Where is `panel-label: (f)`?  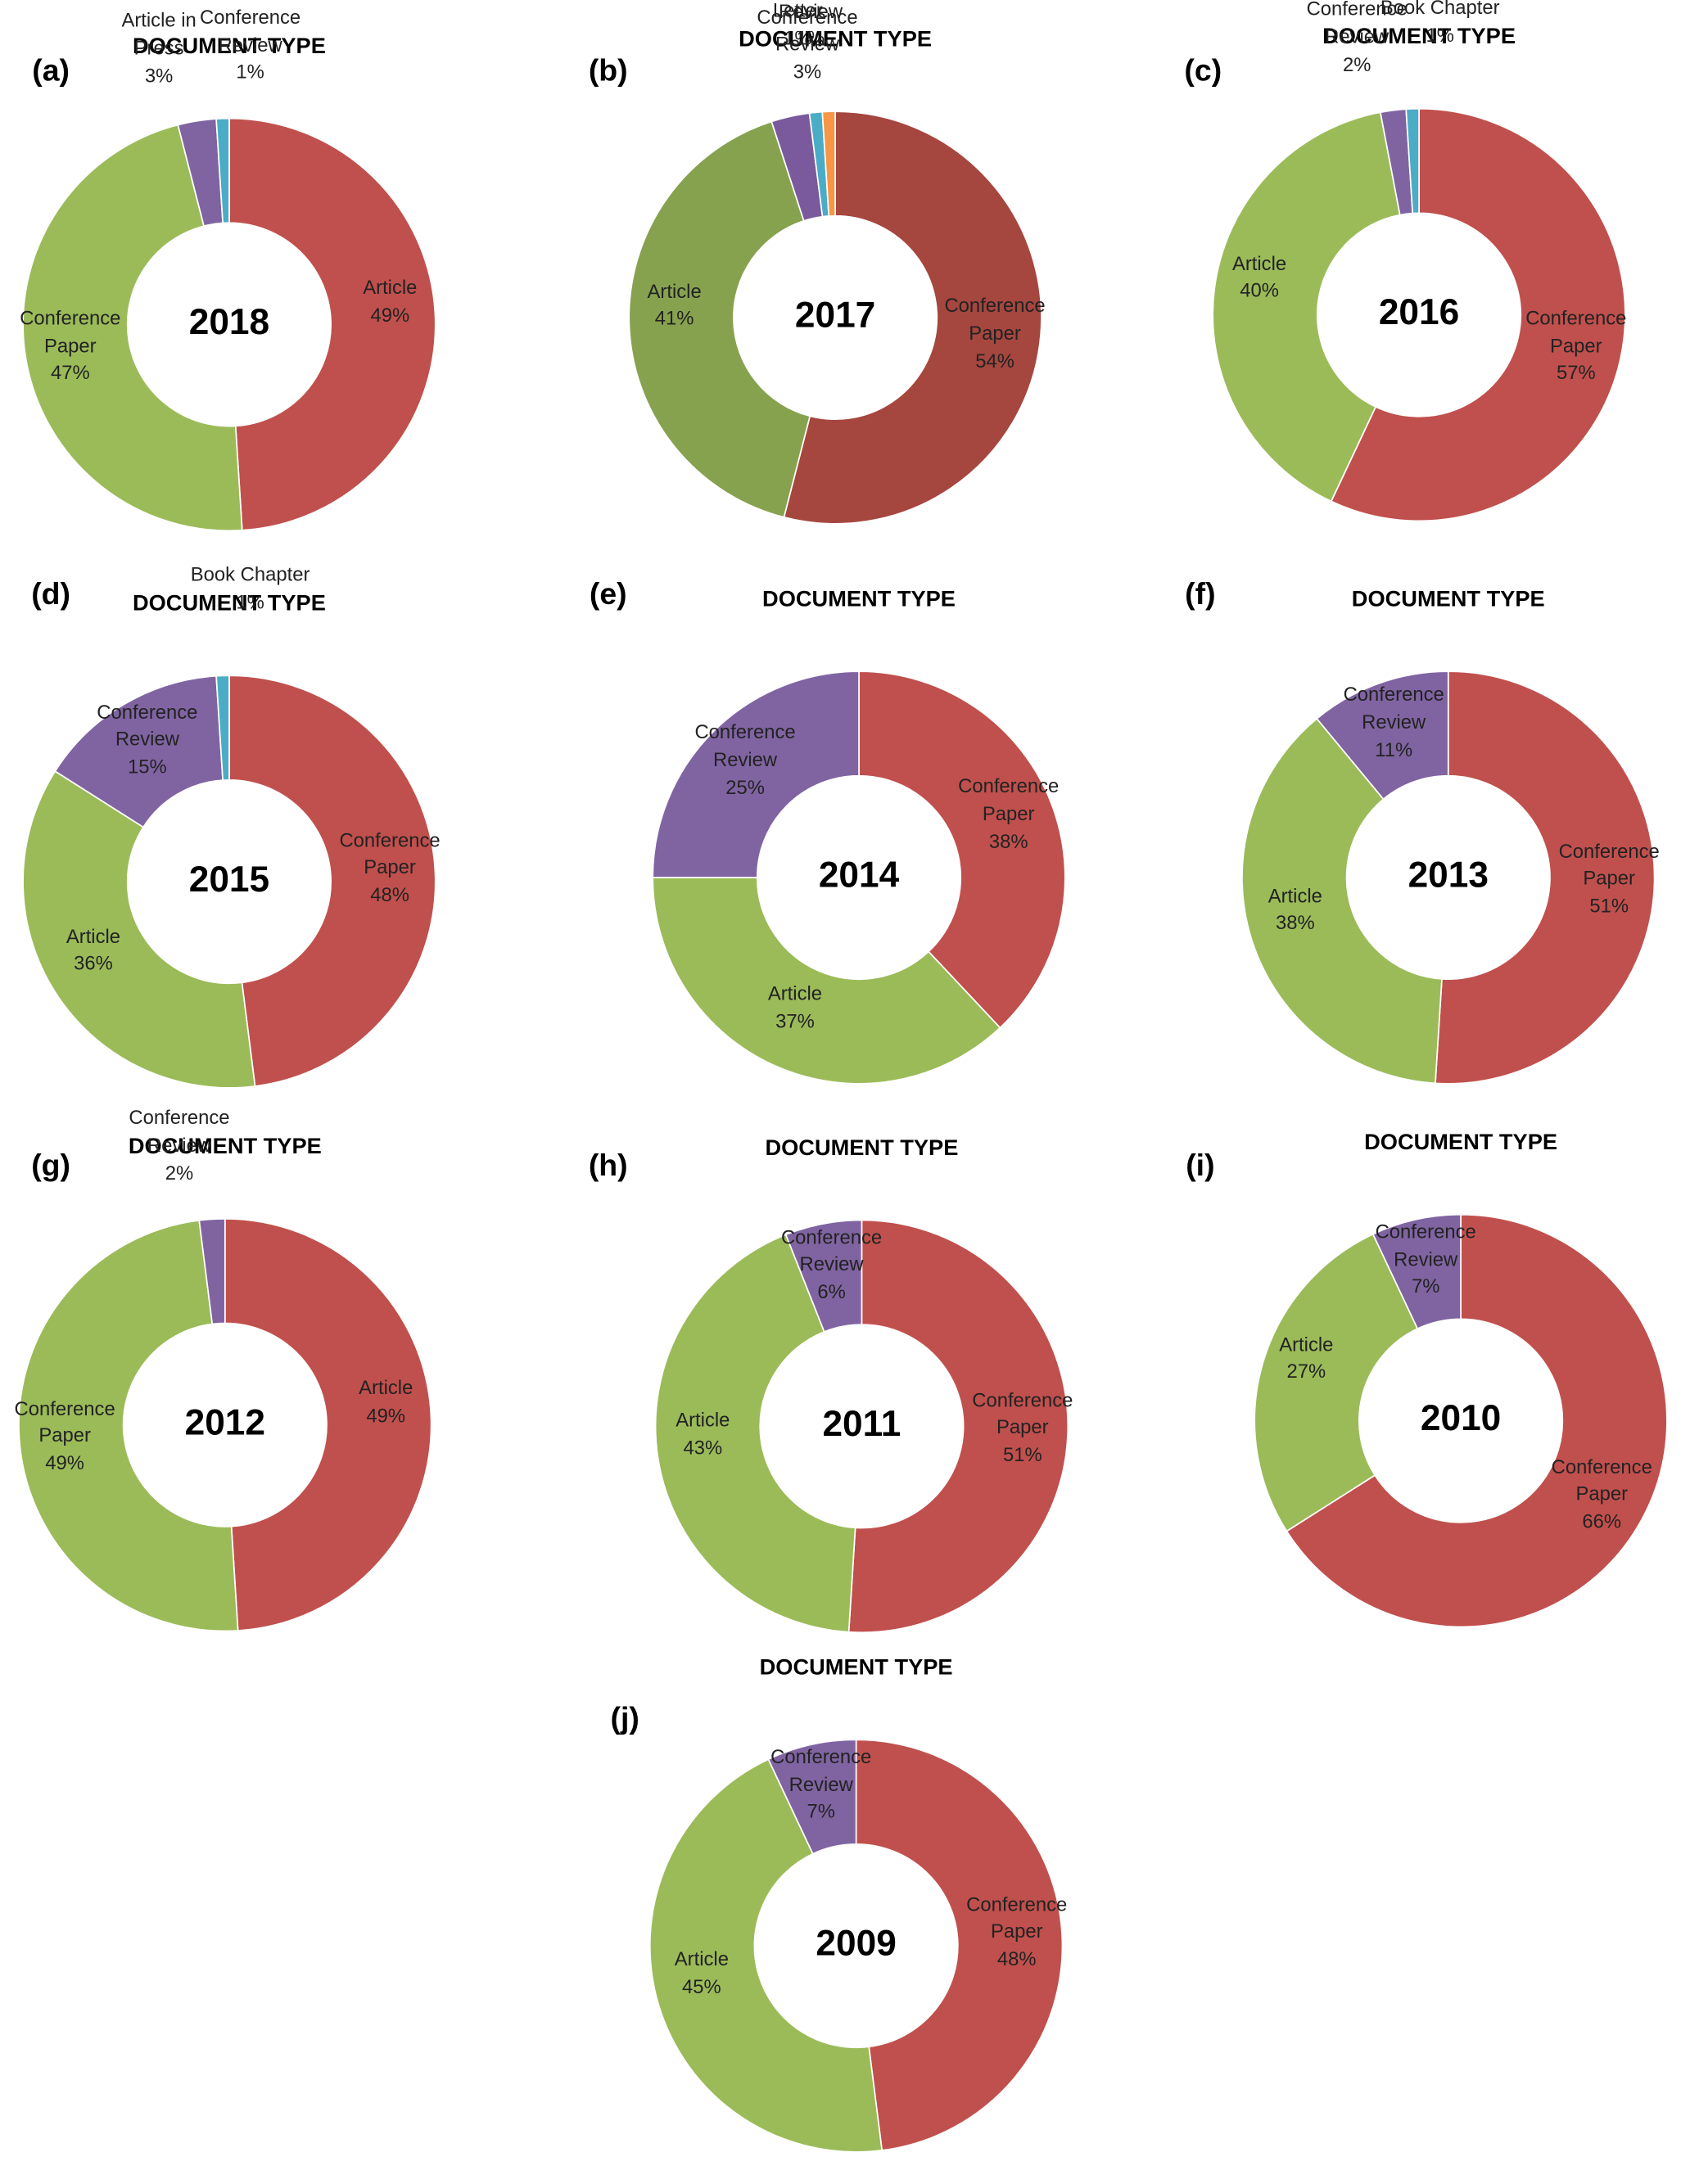
panel-label: (f) is located at coordinates (1200, 593).